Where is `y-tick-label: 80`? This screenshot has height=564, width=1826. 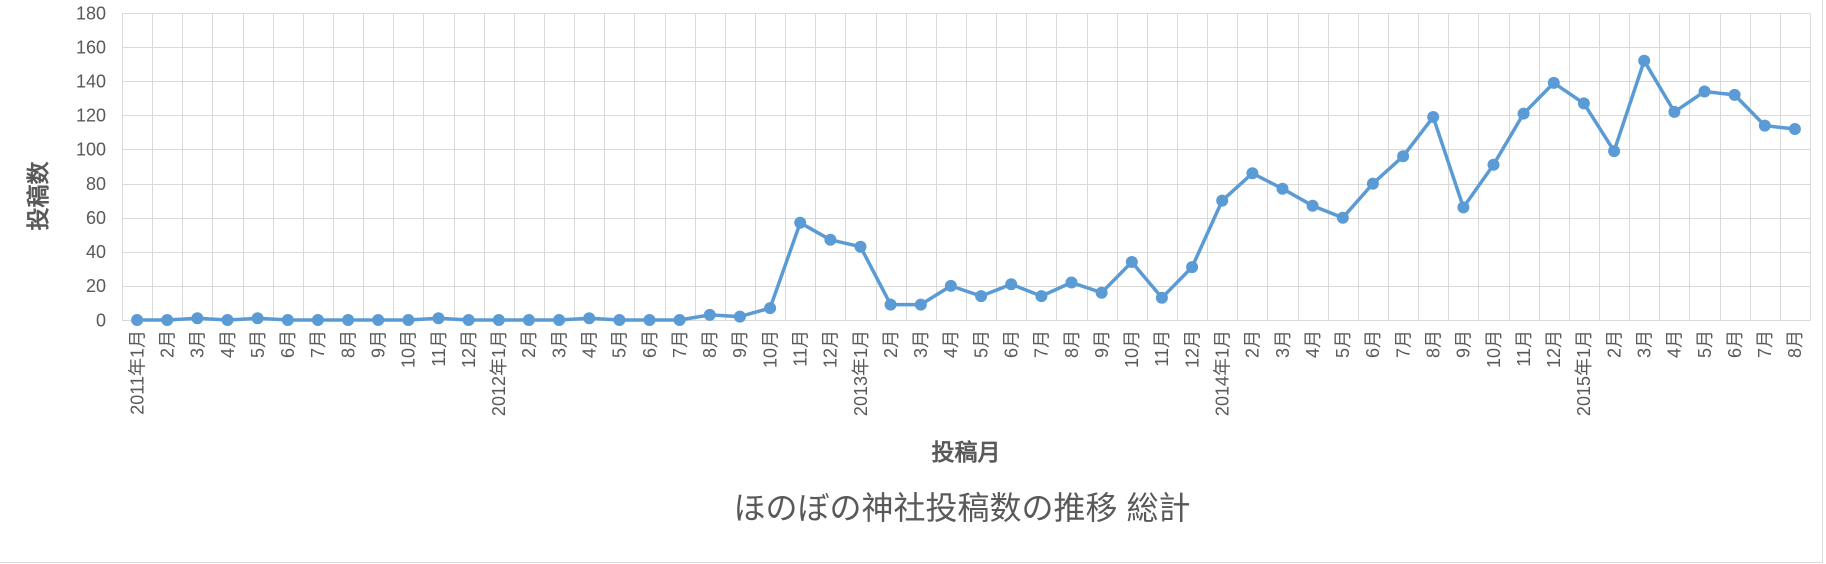
y-tick-label: 80 is located at coordinates (96, 184).